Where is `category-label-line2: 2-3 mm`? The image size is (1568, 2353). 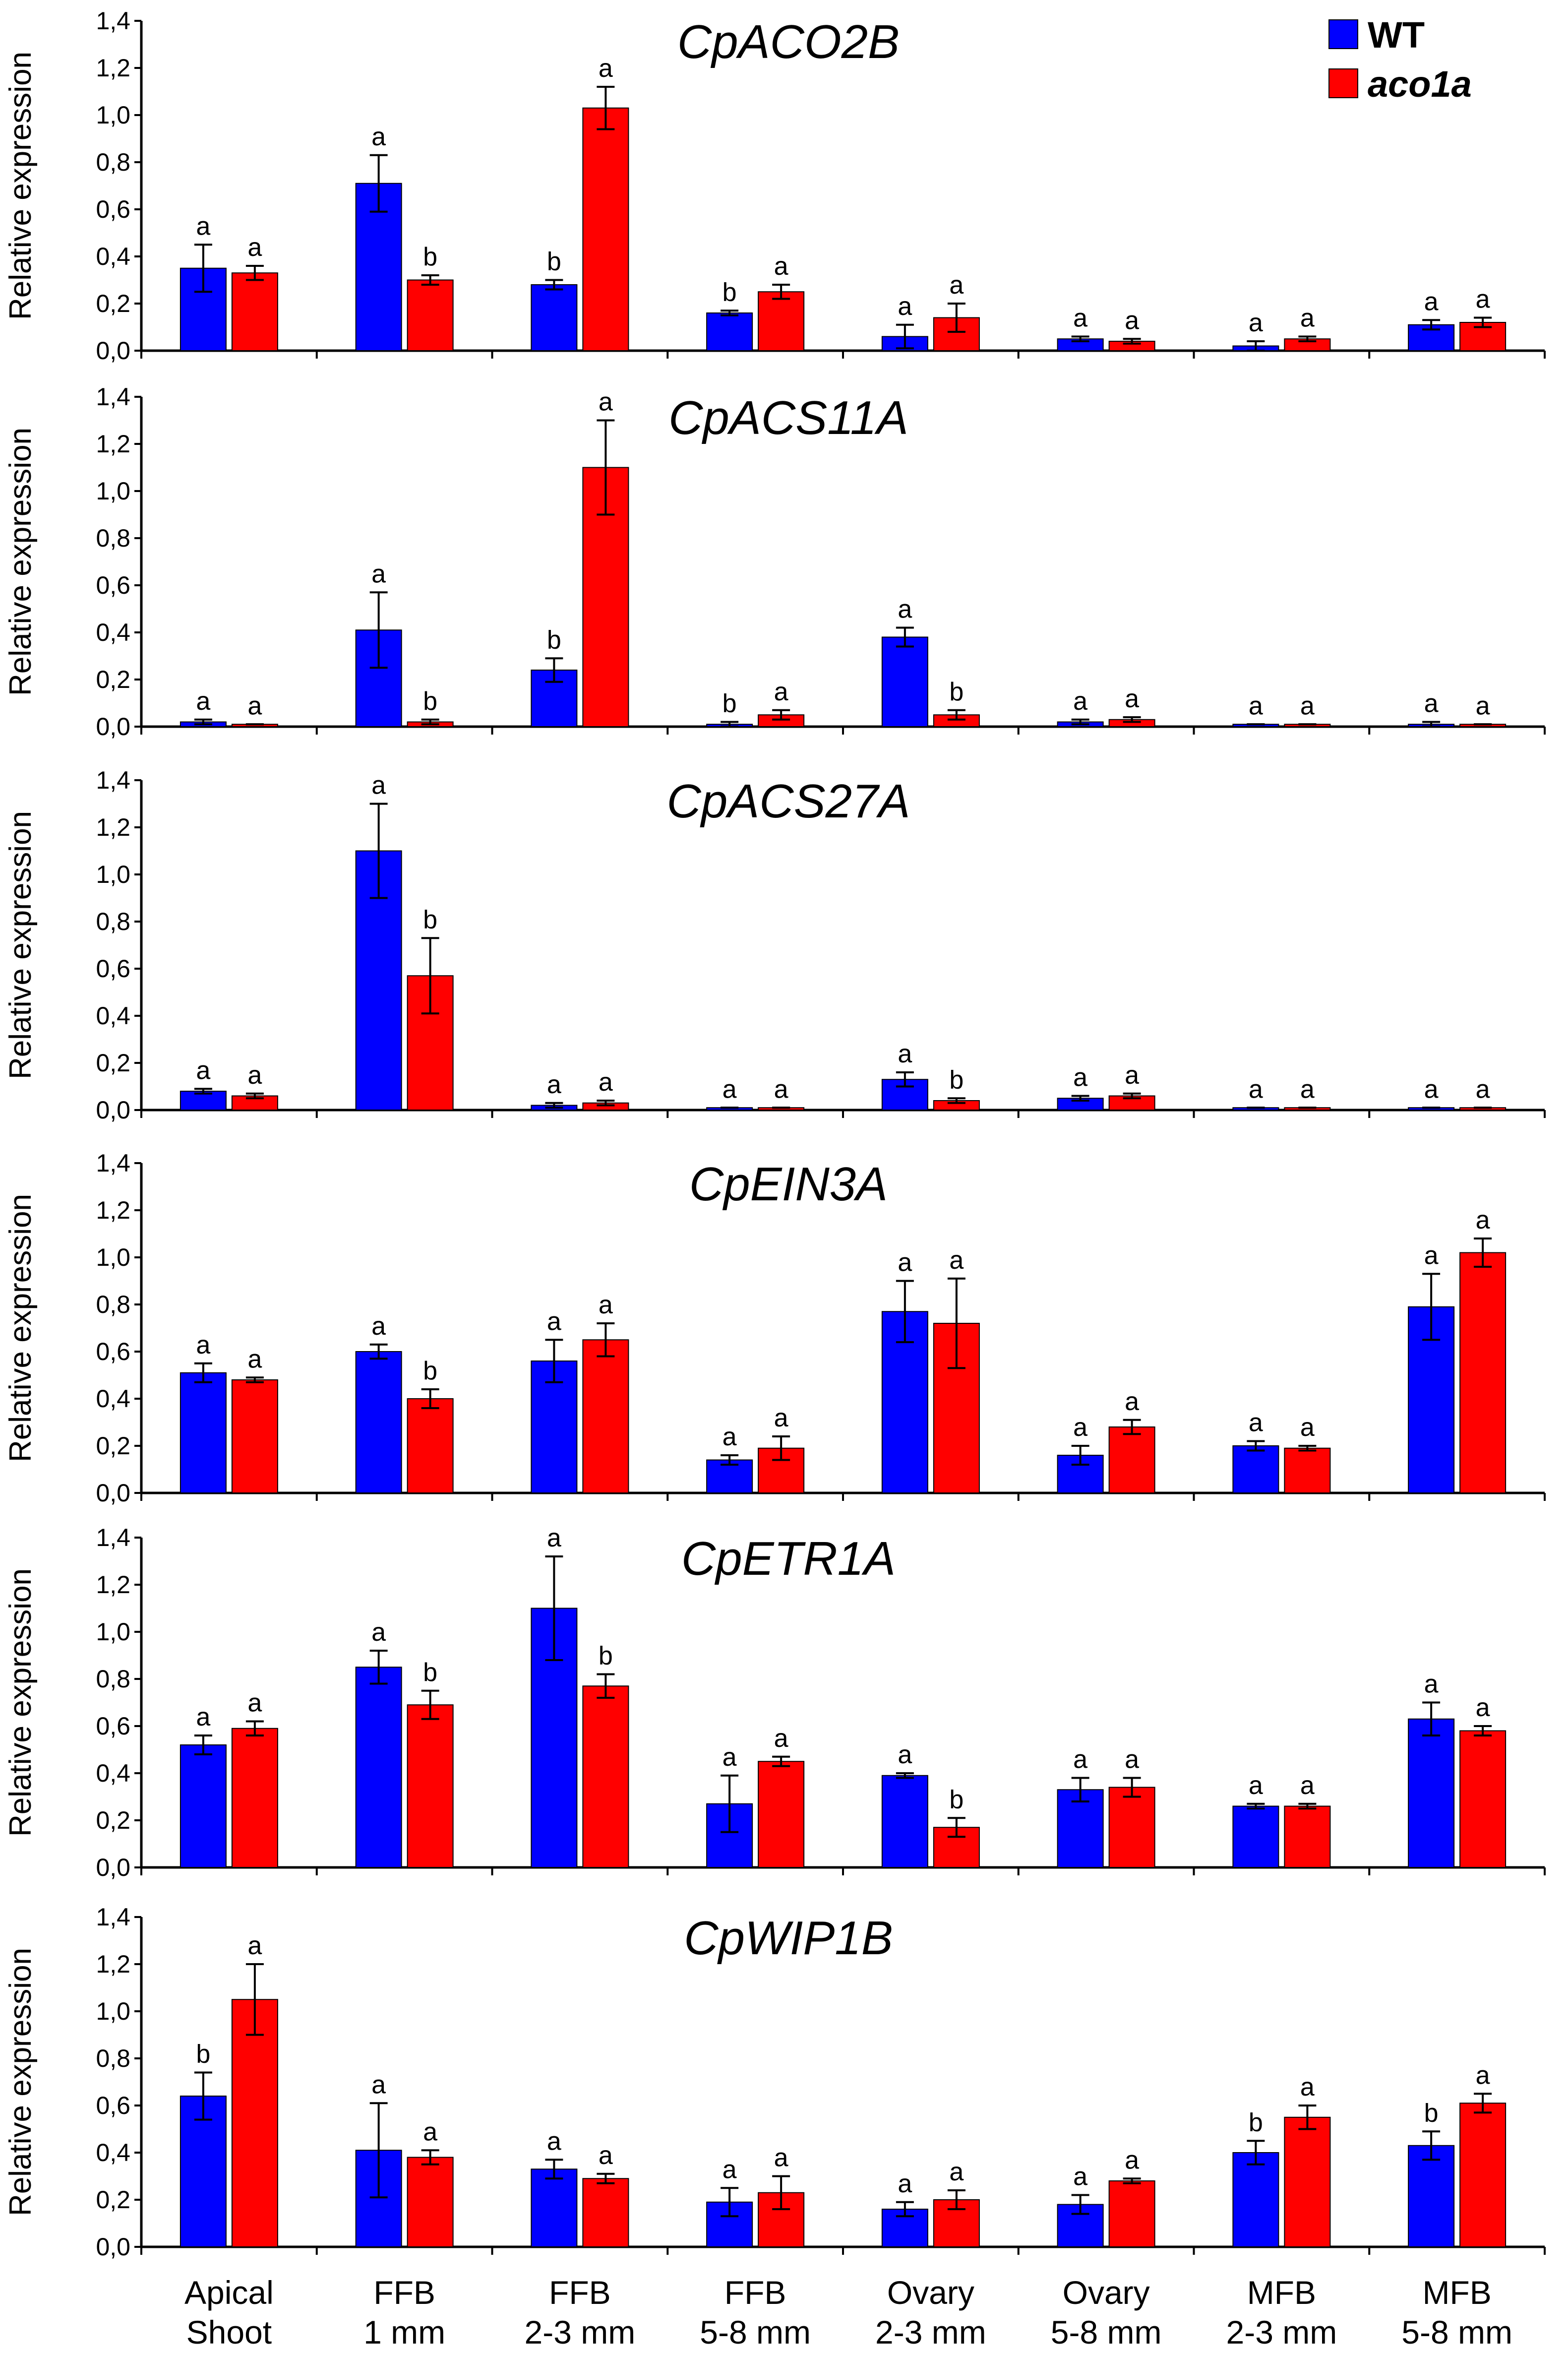 category-label-line2: 2-3 mm is located at coordinates (580, 2332).